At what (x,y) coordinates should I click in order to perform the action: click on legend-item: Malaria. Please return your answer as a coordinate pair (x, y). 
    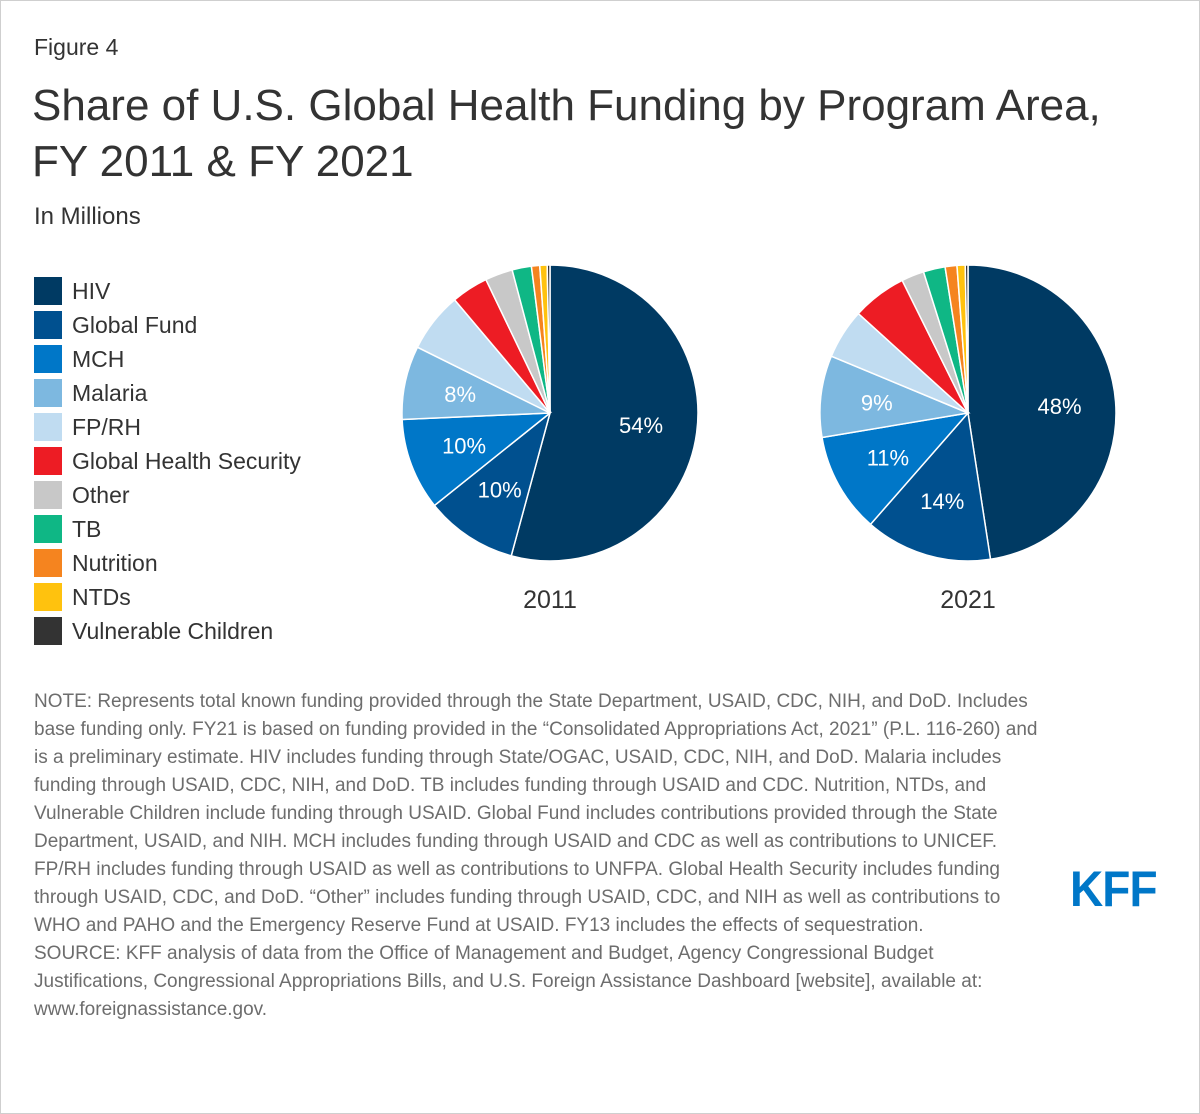
    Looking at the image, I should click on (167, 393).